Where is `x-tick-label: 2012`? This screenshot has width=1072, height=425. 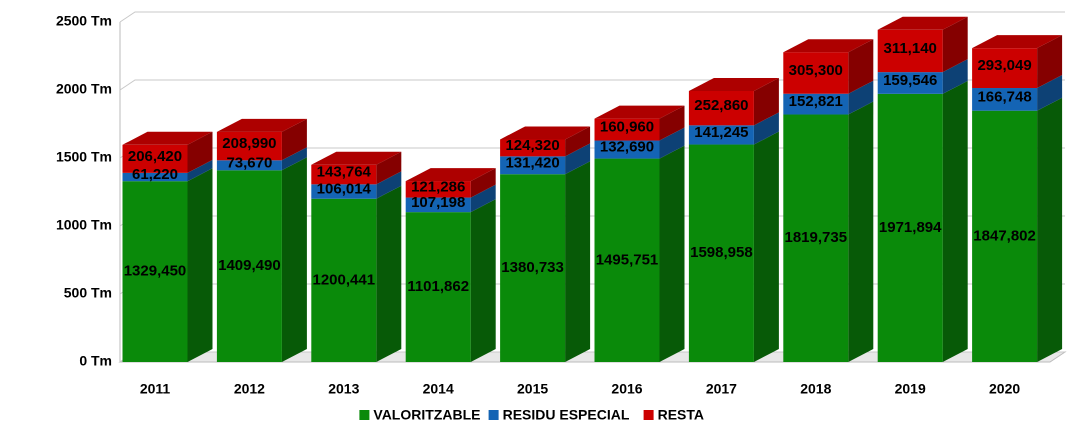
x-tick-label: 2012 is located at coordinates (249, 389).